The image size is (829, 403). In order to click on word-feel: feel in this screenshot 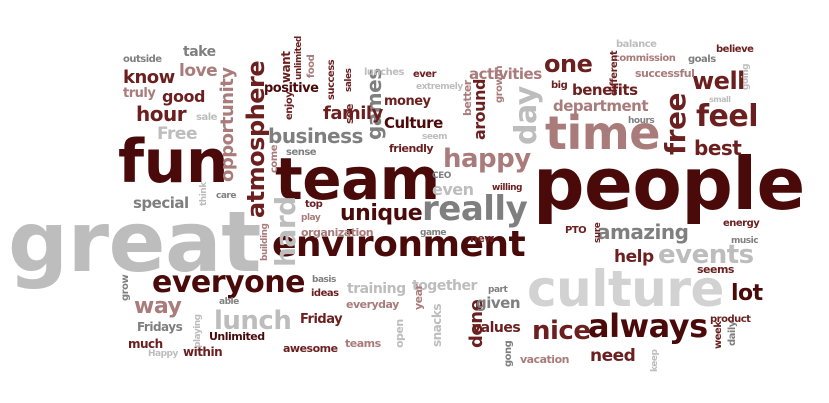, I will do `click(727, 116)`.